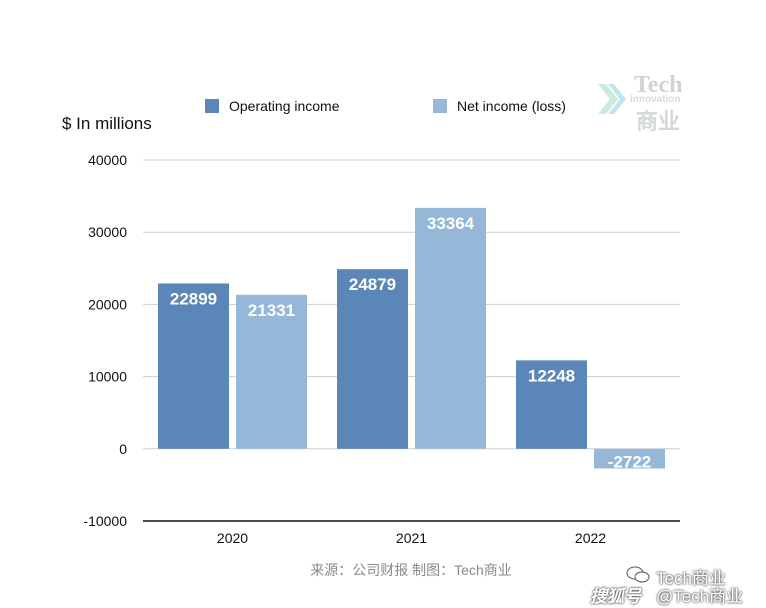 The width and height of the screenshot is (766, 608). Describe the element at coordinates (615, 596) in the screenshot. I see `watermark-platform: 搜狐号` at that location.